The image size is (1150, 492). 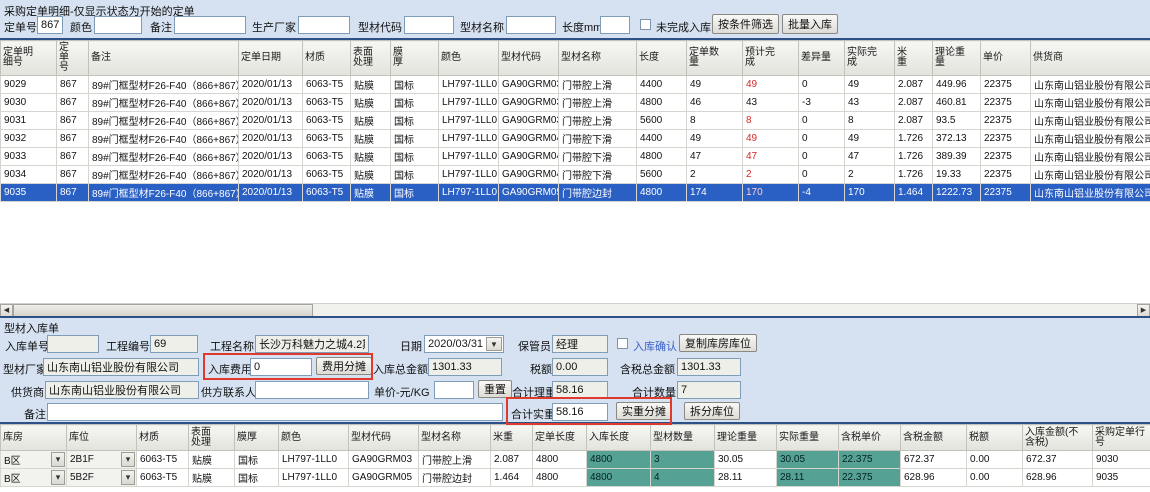 I want to click on calendar-dropdown-icon: ▼, so click(x=494, y=344).